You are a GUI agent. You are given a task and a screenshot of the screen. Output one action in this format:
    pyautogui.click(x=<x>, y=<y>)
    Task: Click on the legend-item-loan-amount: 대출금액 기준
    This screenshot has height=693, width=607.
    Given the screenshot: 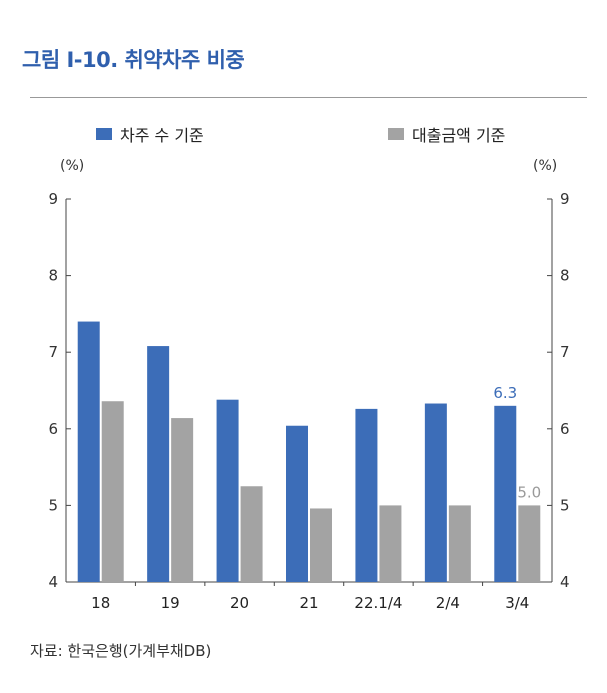 What is the action you would take?
    pyautogui.click(x=446, y=134)
    